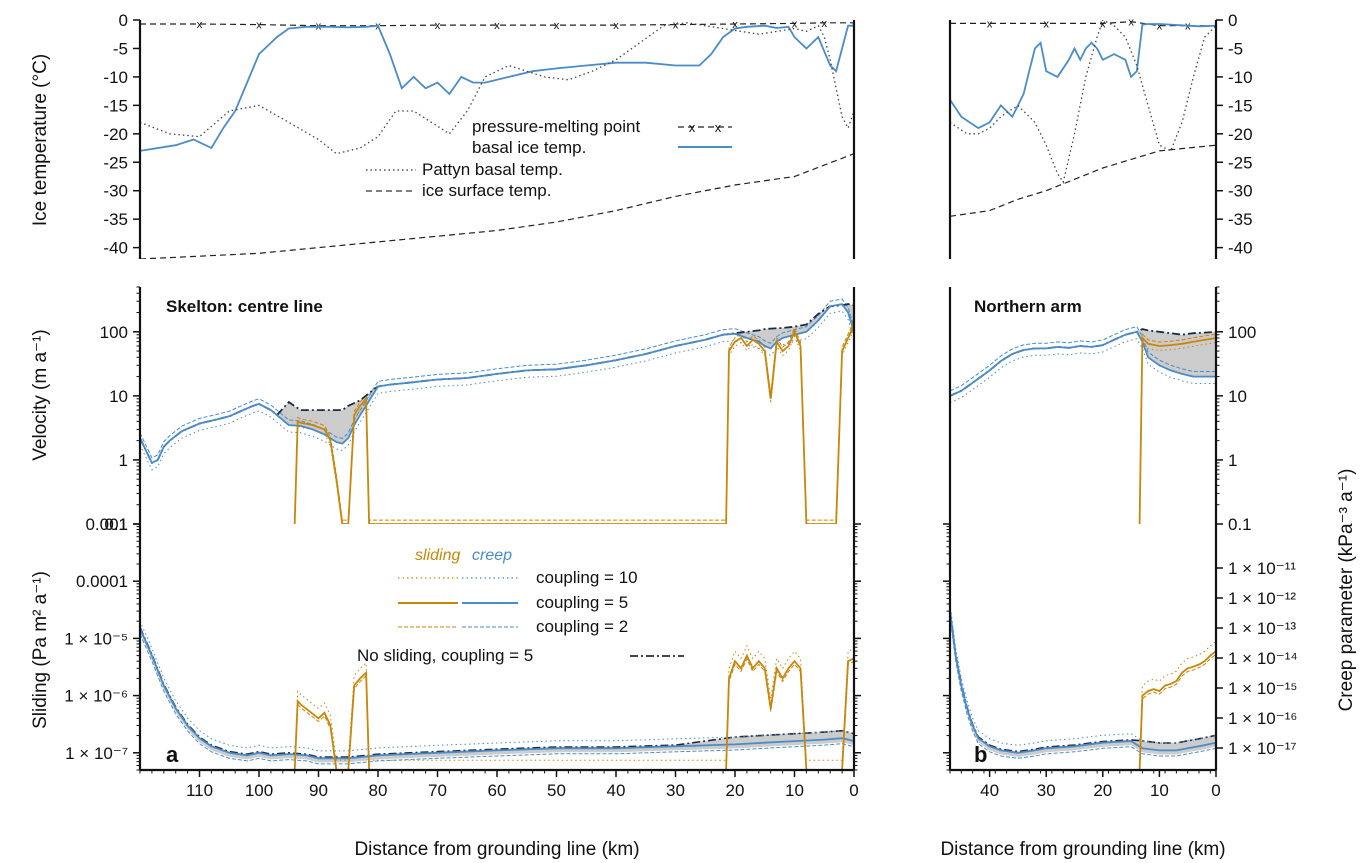  Describe the element at coordinates (989, 790) in the screenshot. I see `panel-b-xtick-label-0: 40` at that location.